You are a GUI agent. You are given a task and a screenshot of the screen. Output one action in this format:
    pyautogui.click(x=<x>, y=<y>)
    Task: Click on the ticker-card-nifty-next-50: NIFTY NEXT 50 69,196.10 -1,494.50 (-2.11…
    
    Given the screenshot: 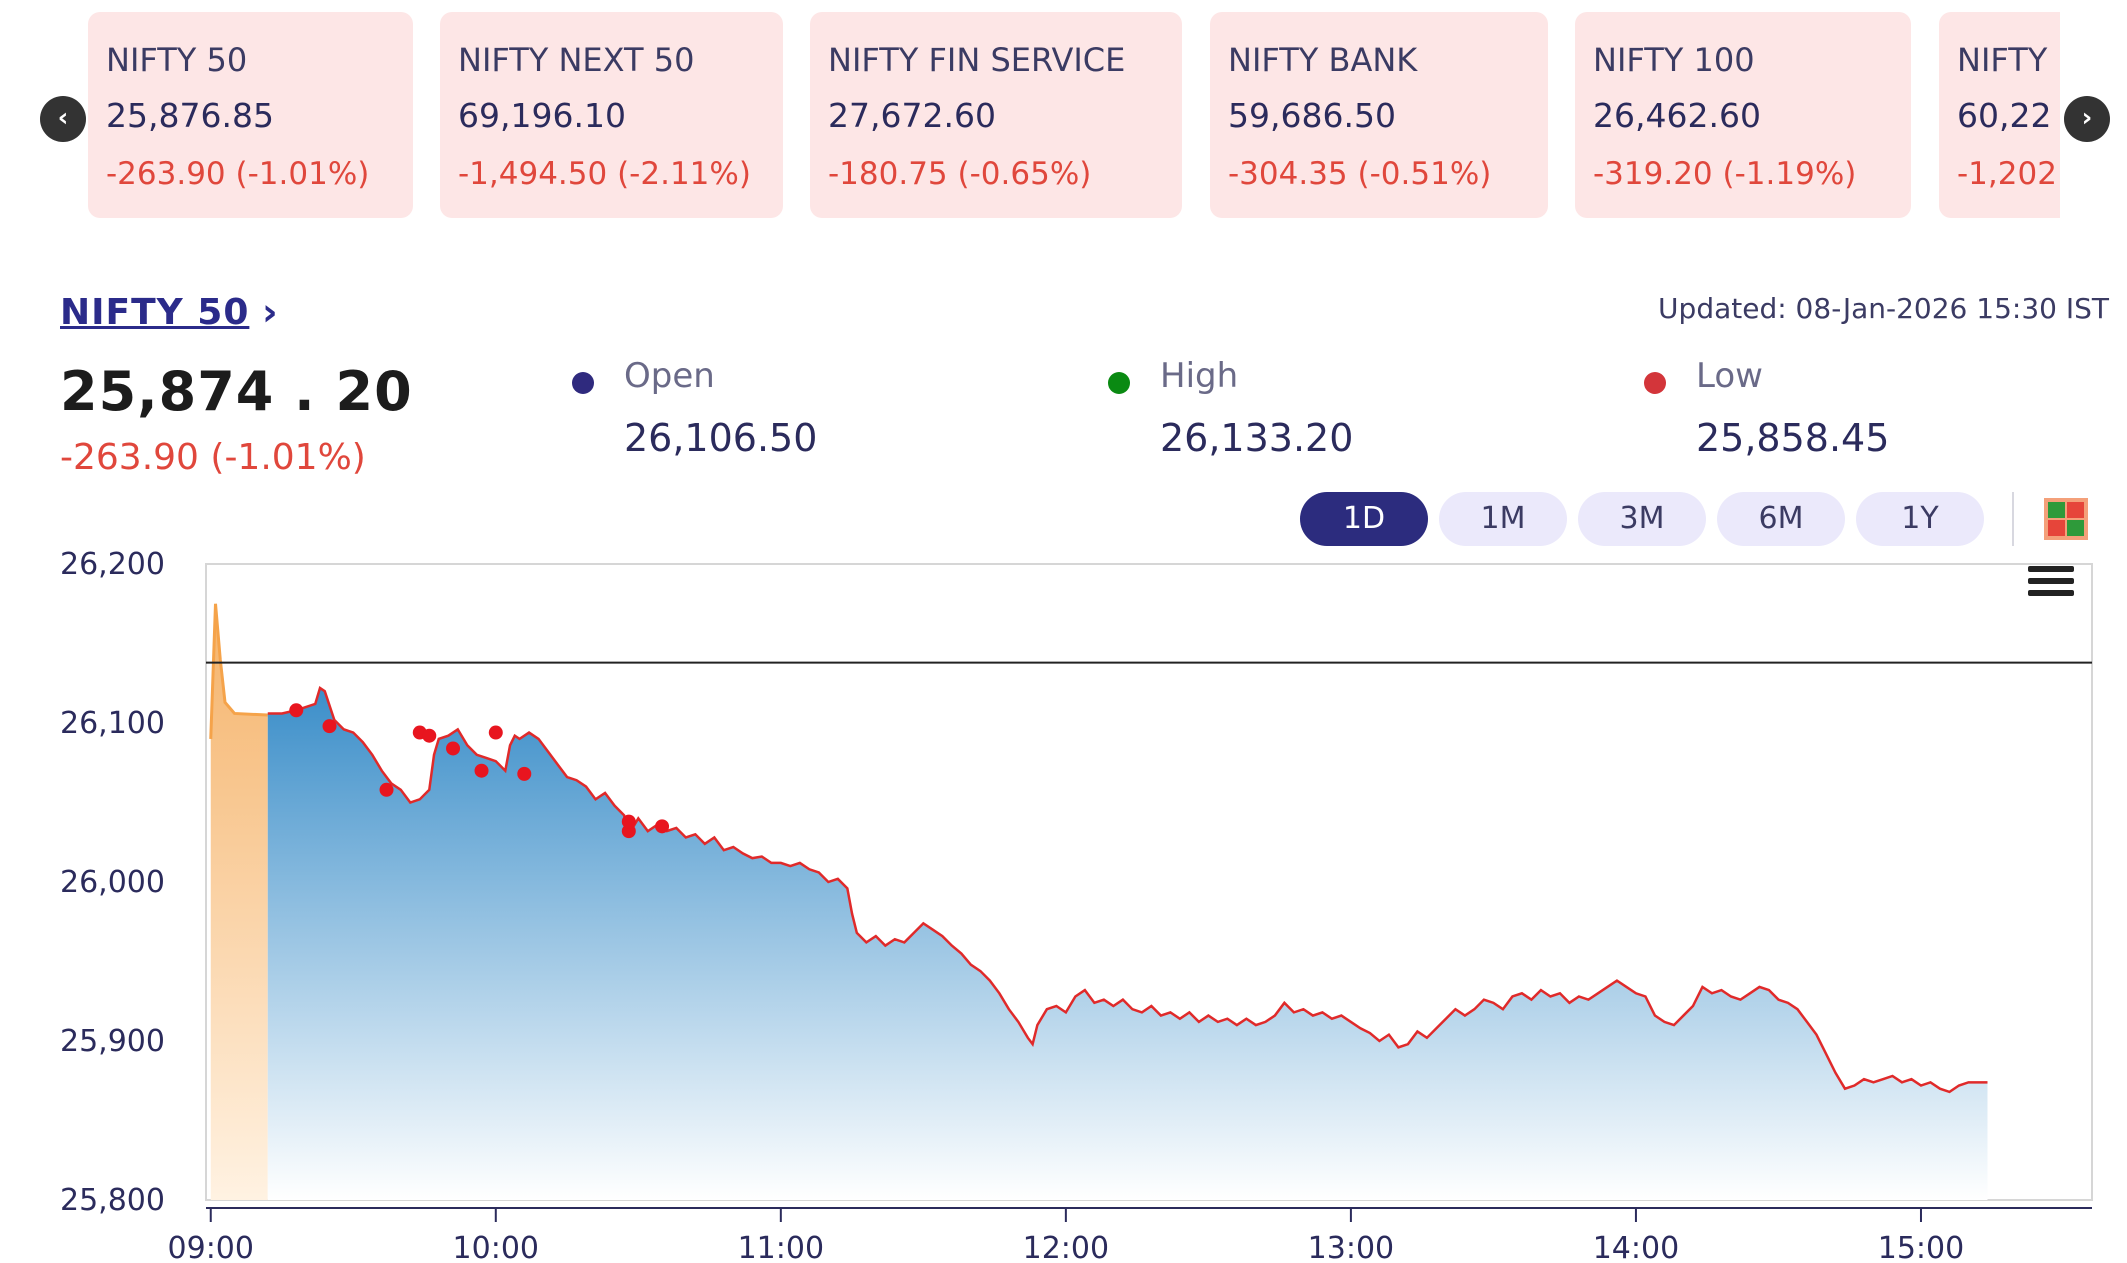 What is the action you would take?
    pyautogui.click(x=611, y=115)
    